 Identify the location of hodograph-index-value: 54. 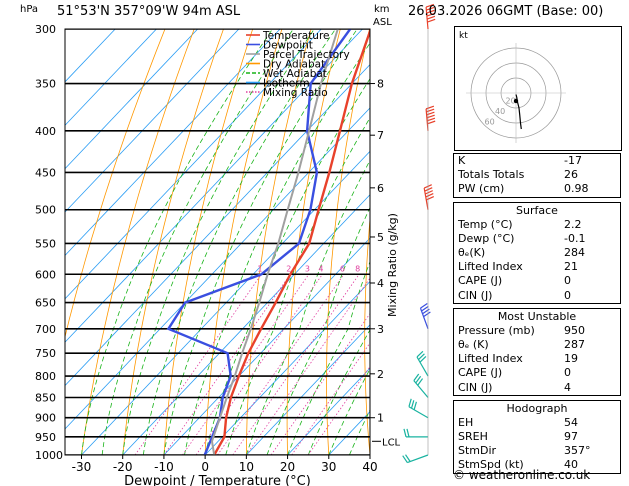
(571, 422).